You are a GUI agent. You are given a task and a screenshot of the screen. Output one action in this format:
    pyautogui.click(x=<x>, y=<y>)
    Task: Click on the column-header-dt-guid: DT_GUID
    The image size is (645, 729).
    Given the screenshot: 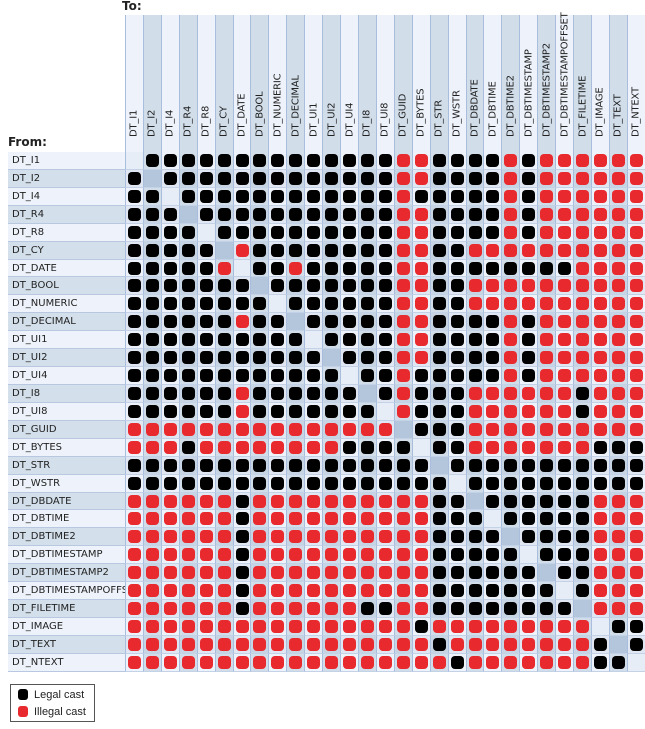 What is the action you would take?
    pyautogui.click(x=402, y=83)
    